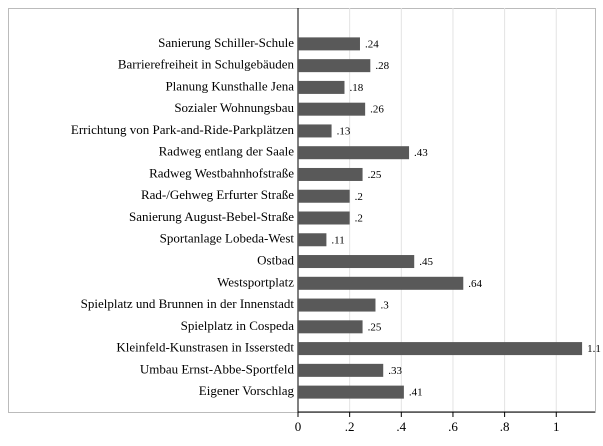 The image size is (603, 446). What do you see at coordinates (247, 390) in the screenshot?
I see `y-tick-label: Eigener Vorschlag` at bounding box center [247, 390].